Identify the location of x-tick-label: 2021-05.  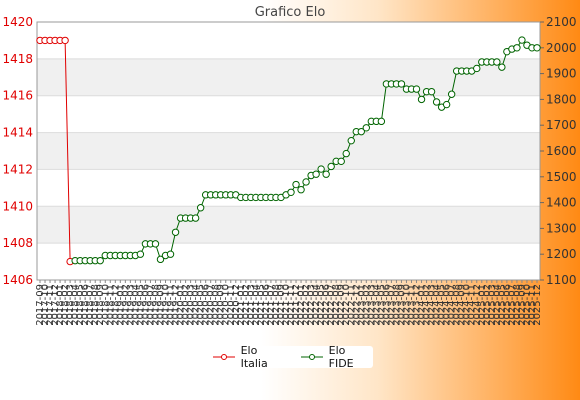
(261, 305).